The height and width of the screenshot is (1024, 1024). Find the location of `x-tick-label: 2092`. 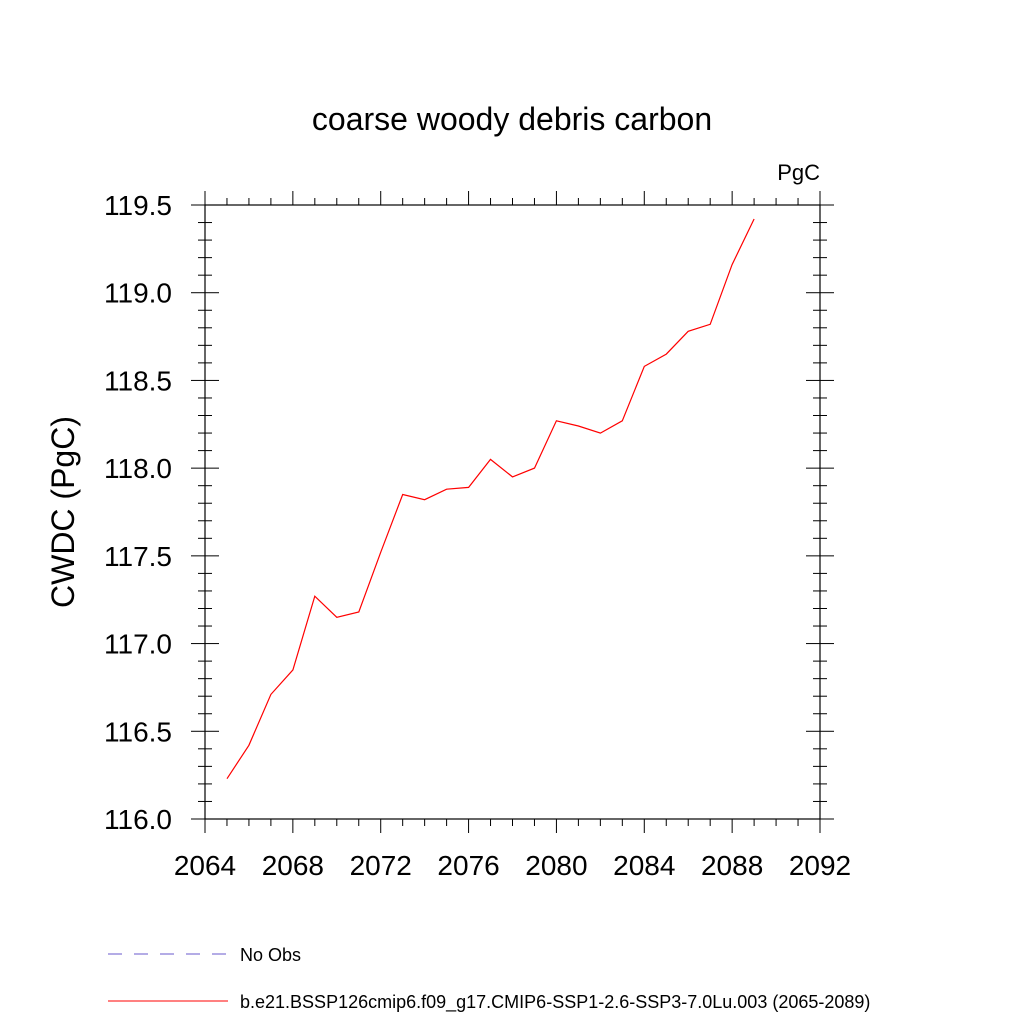

x-tick-label: 2092 is located at coordinates (820, 865).